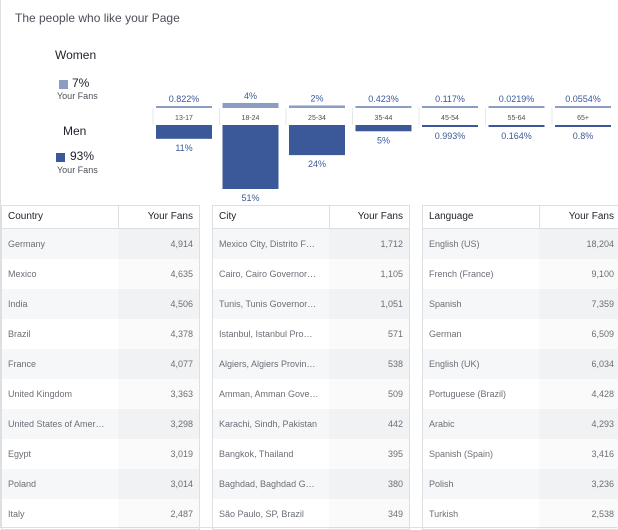  I want to click on table-row: Karachi, Sindh, Pakistan 442, so click(311, 424).